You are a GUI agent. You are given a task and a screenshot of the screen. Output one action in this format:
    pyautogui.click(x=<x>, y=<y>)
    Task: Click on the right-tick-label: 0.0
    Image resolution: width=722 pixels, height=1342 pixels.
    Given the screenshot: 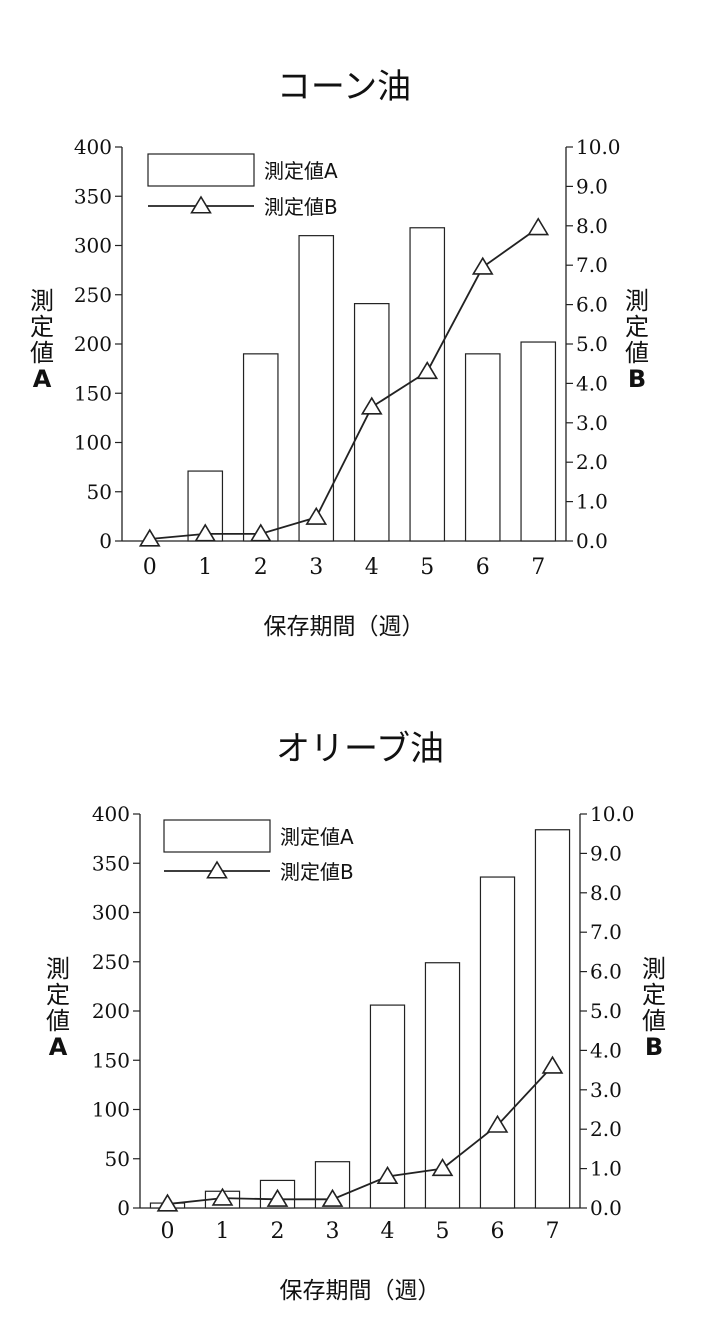 What is the action you would take?
    pyautogui.click(x=592, y=541)
    